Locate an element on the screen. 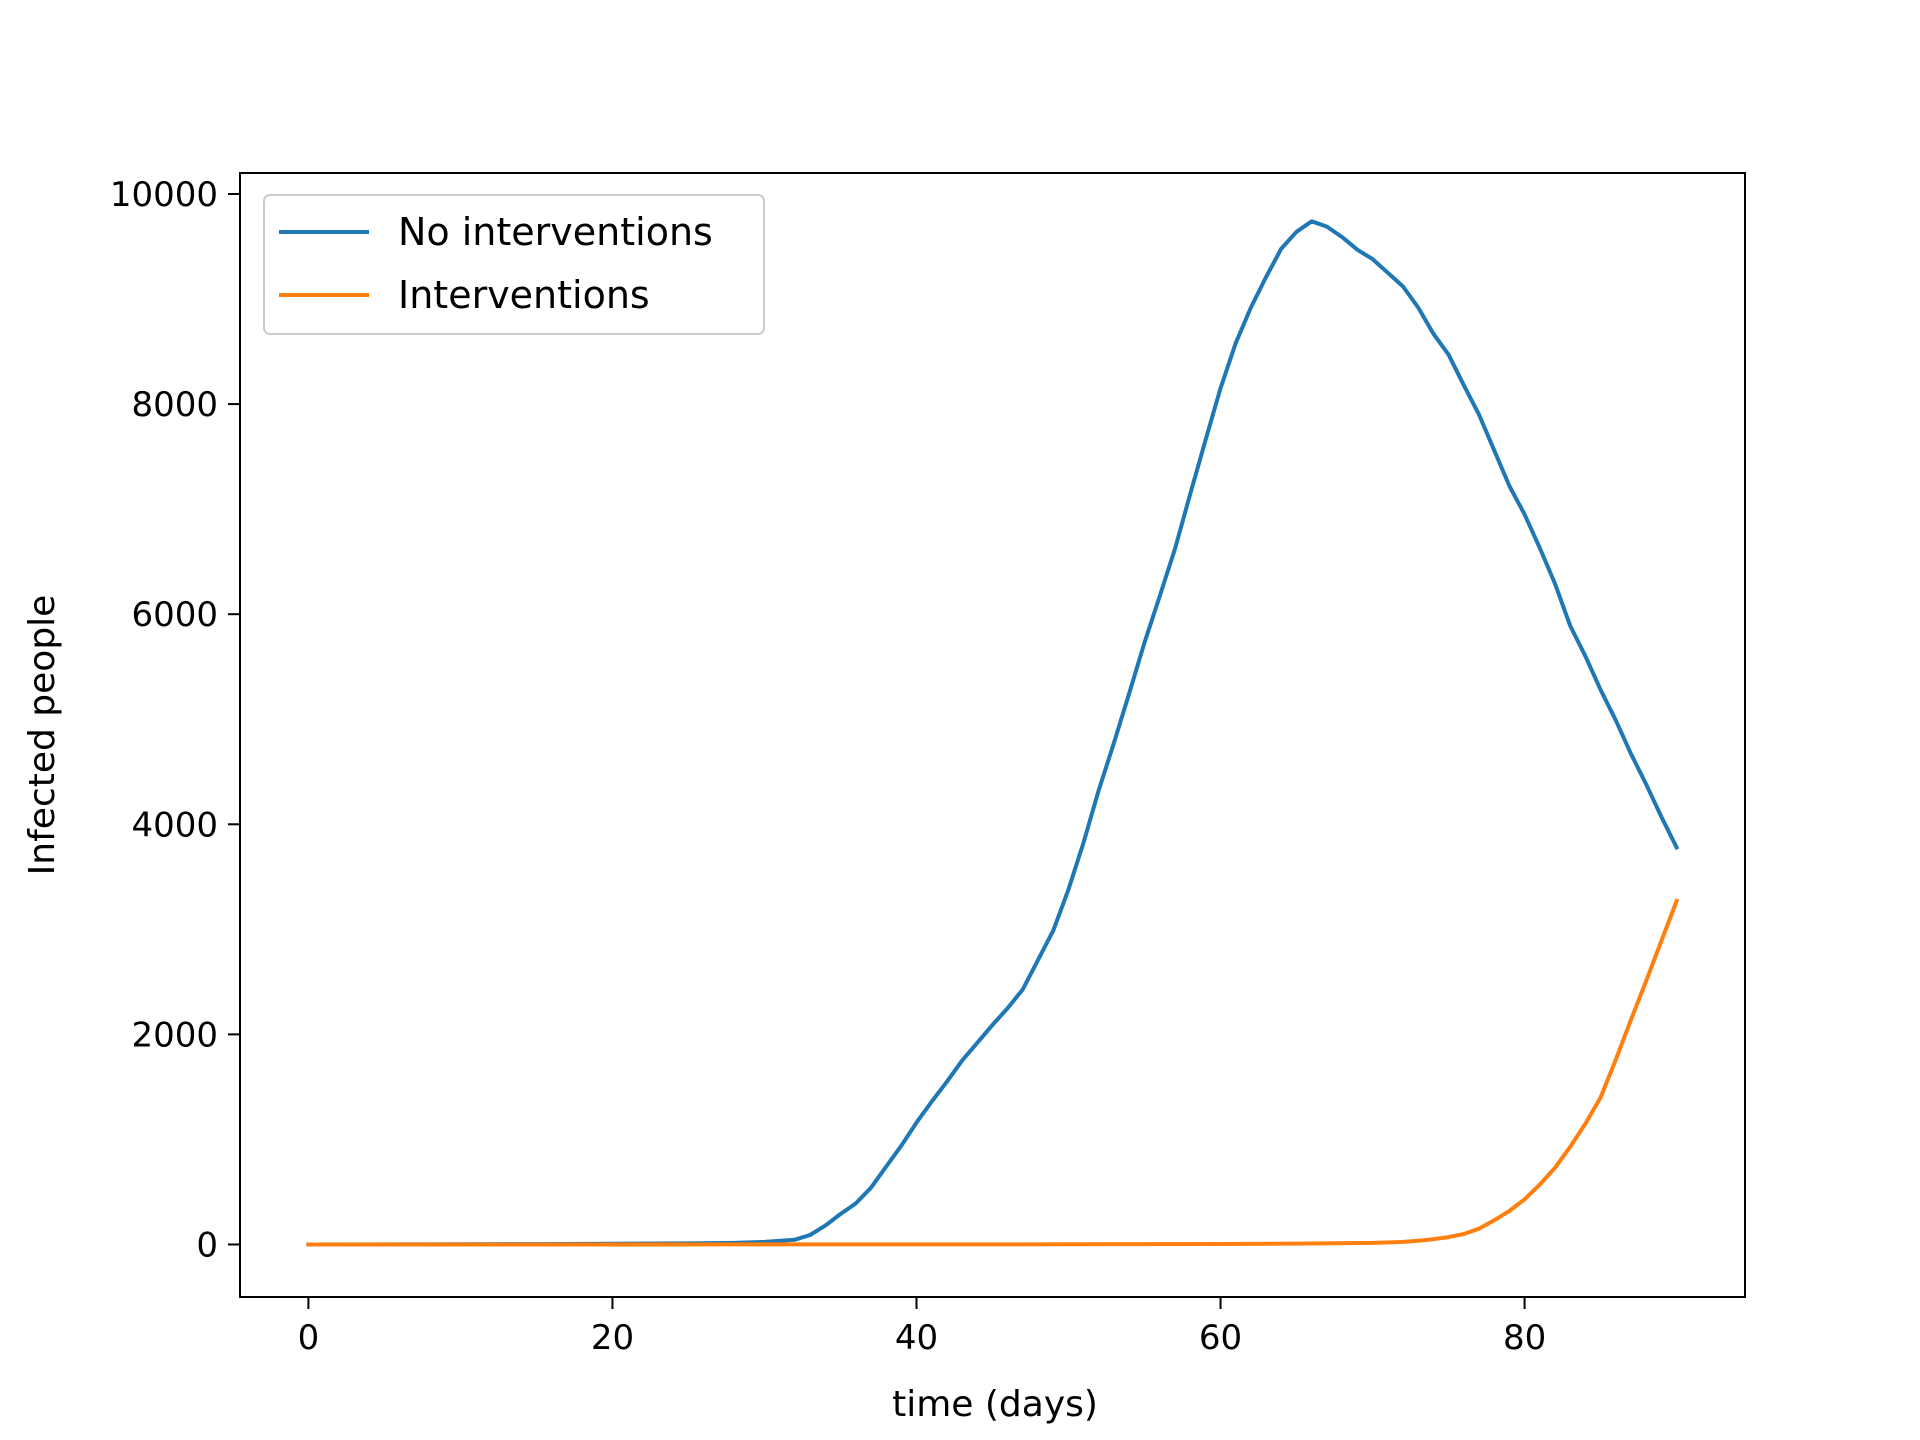 Image resolution: width=1920 pixels, height=1440 pixels. x-tick-label-60: 60 is located at coordinates (1220, 1338).